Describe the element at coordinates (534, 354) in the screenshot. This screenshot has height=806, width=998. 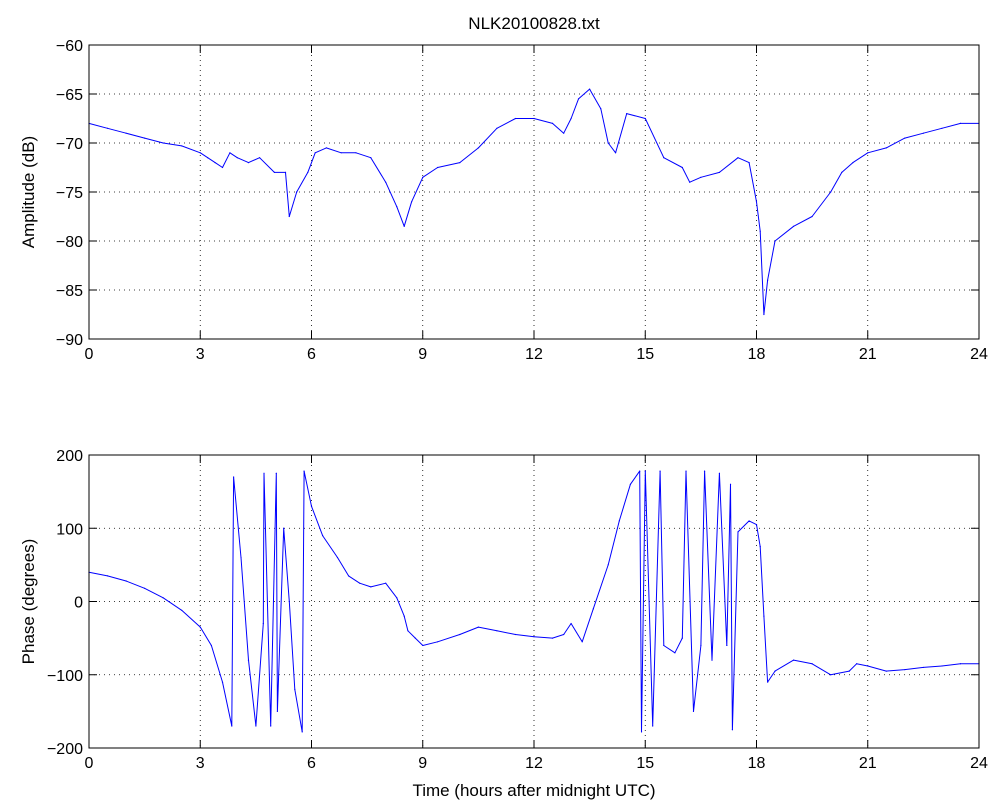
I see `amplitude-x-tick-label: 12` at that location.